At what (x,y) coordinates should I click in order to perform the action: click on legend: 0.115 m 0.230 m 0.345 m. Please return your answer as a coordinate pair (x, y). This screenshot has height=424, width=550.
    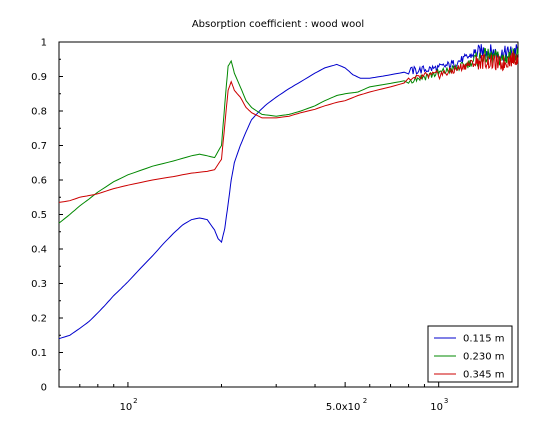
    Looking at the image, I should click on (470, 354).